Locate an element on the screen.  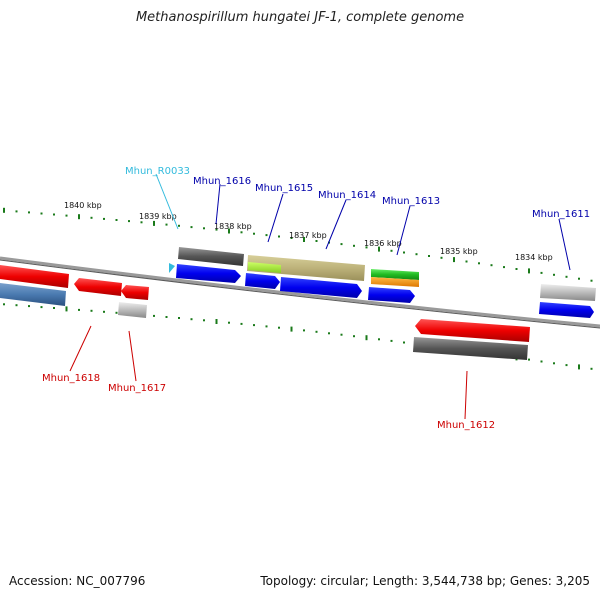
genome-backbone-shadow is located at coordinates (300, 294).